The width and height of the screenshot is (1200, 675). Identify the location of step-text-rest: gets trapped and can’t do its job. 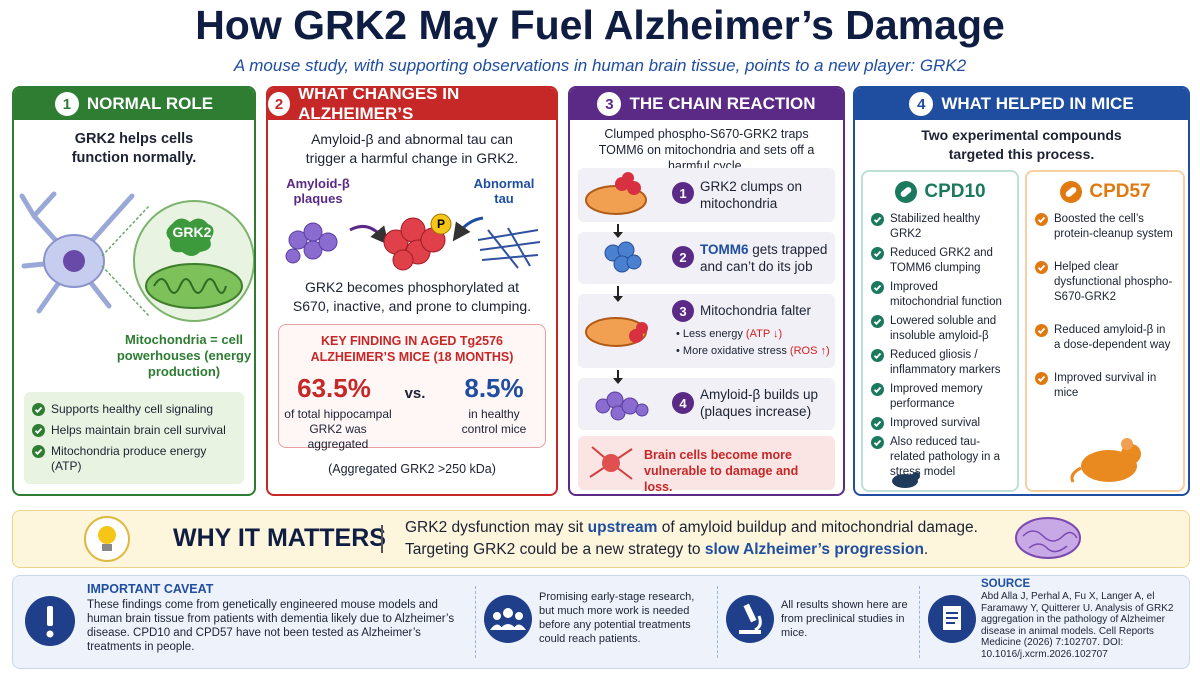
(764, 258).